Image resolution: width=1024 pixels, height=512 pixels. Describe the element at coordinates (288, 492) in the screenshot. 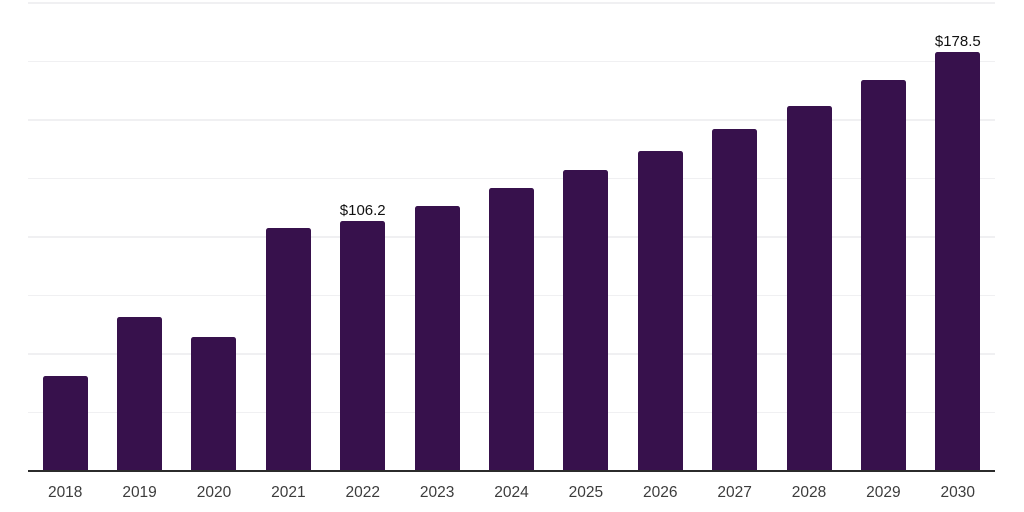

I see `x-tick-label-2021: 2021` at that location.